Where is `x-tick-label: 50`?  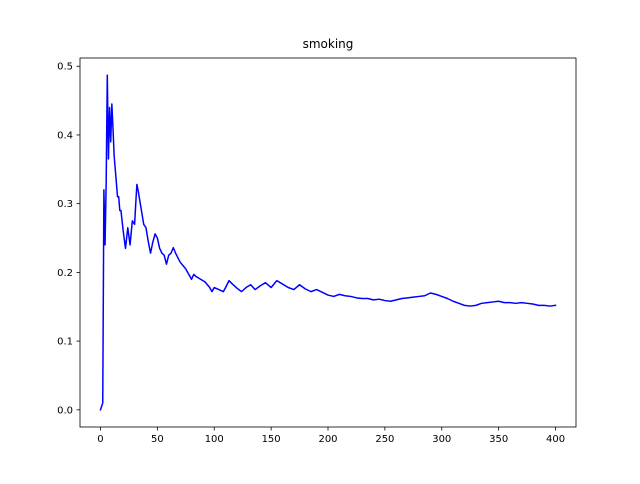 x-tick-label: 50 is located at coordinates (157, 439).